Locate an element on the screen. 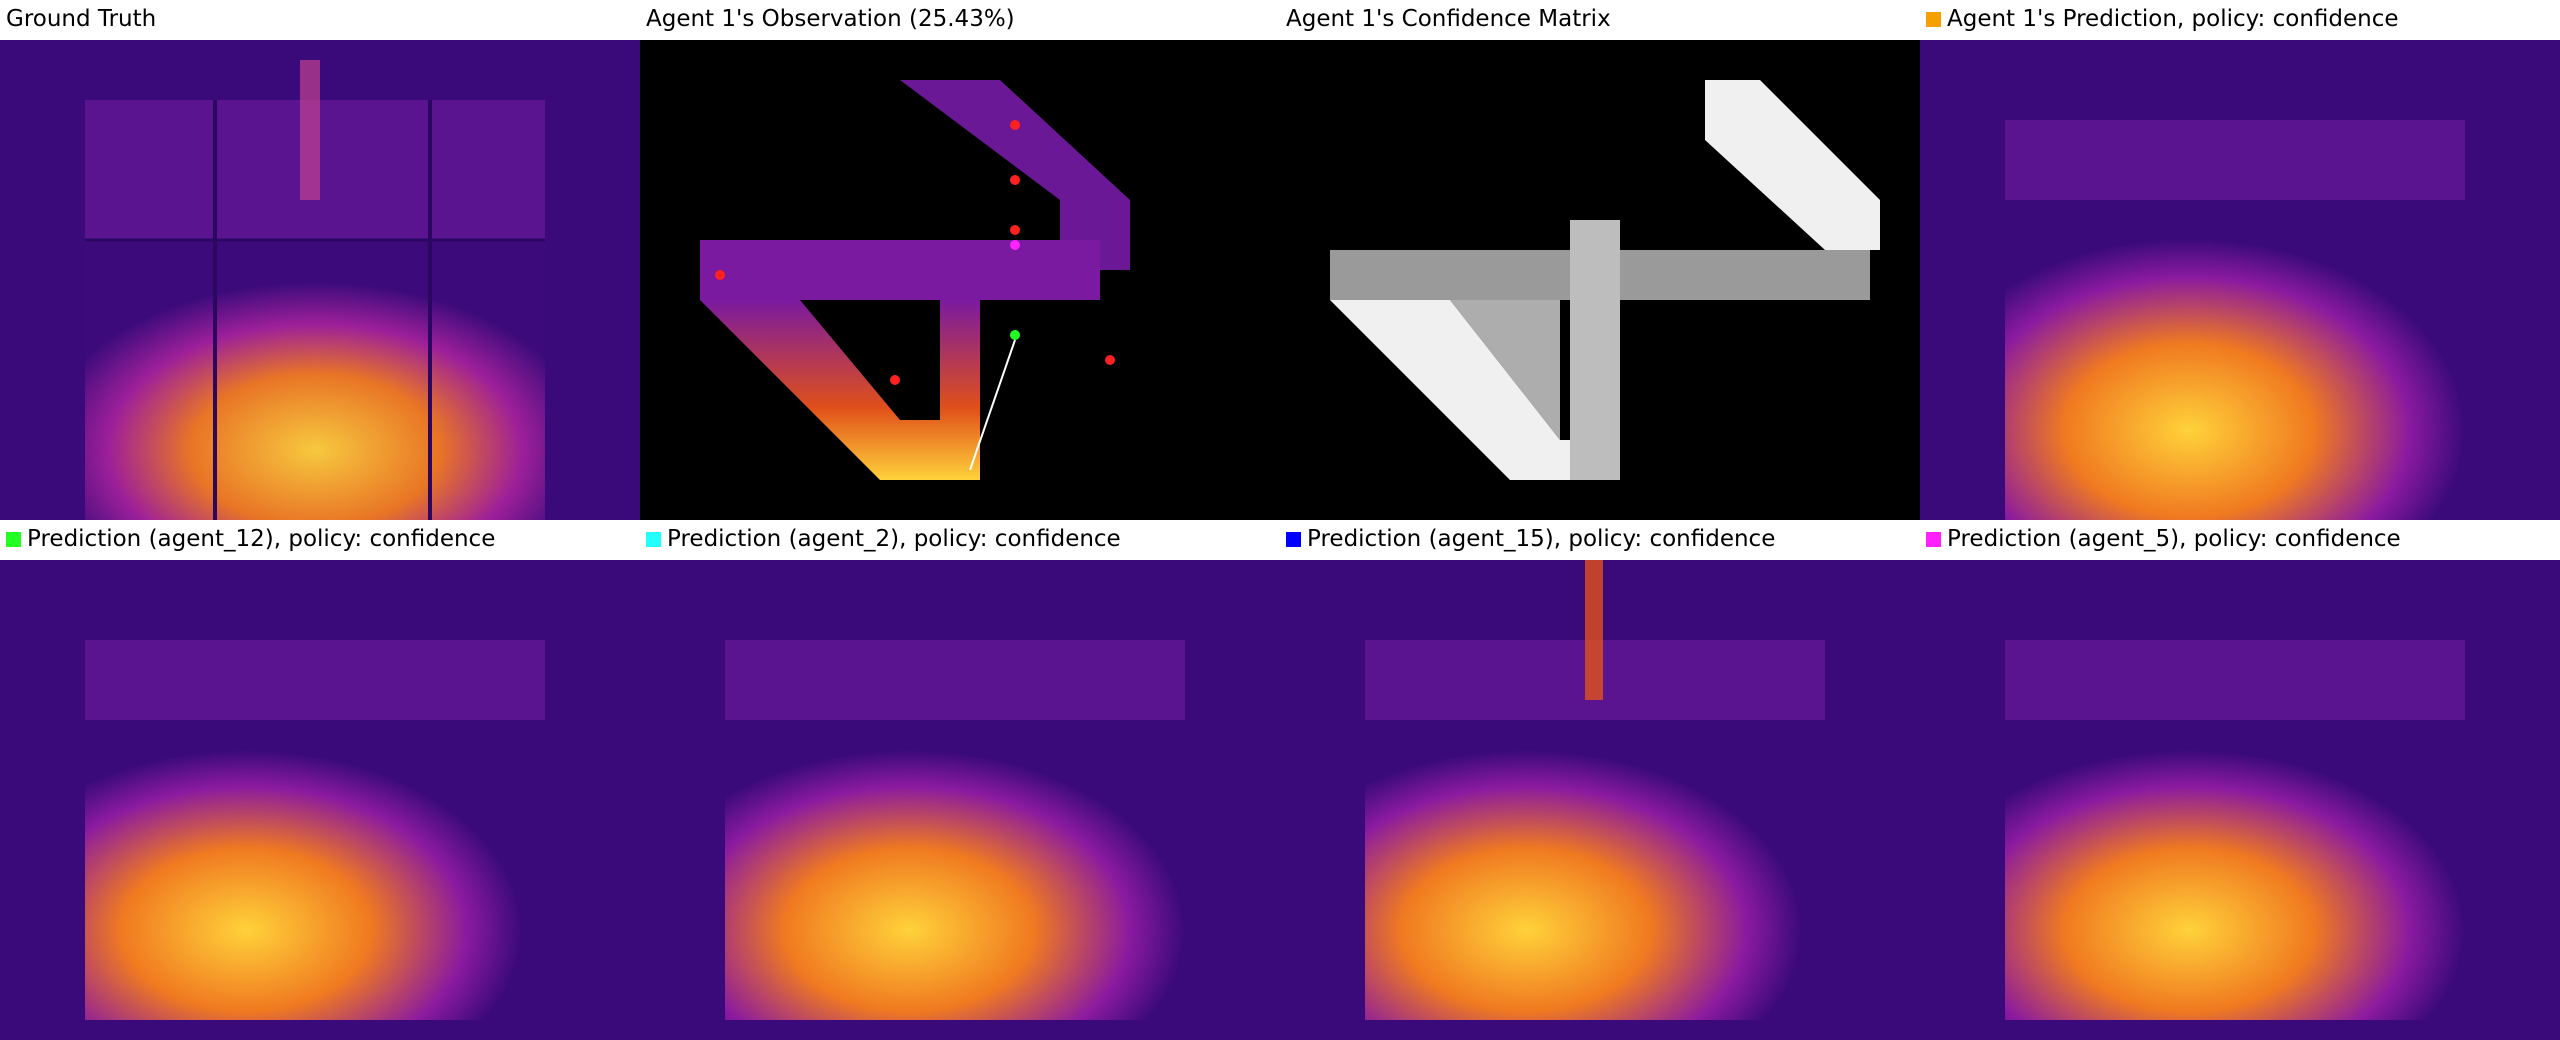 Image resolution: width=2560 pixels, height=1040 pixels. agent15-prediction-heatmap is located at coordinates (1600, 800).